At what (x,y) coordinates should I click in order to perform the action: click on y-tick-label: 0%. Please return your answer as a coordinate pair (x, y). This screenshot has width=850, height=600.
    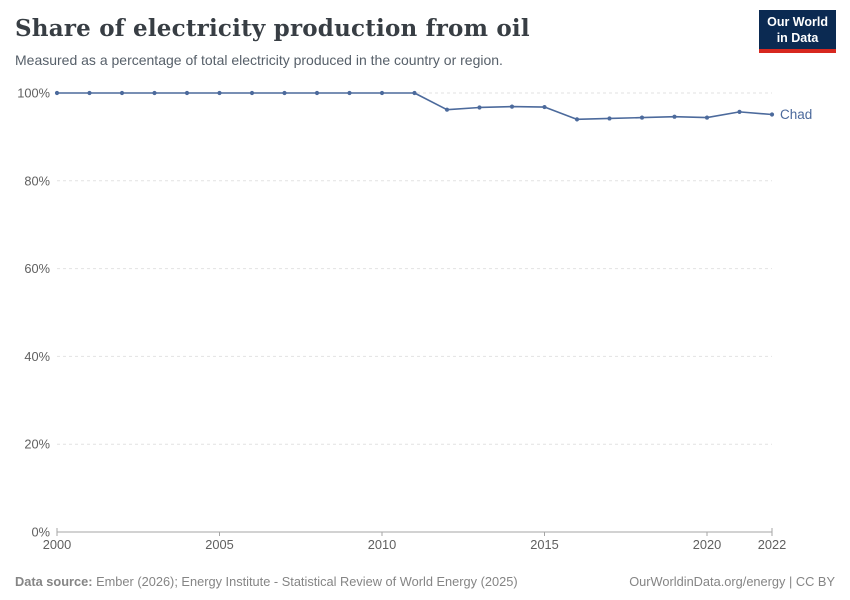
    Looking at the image, I should click on (41, 532).